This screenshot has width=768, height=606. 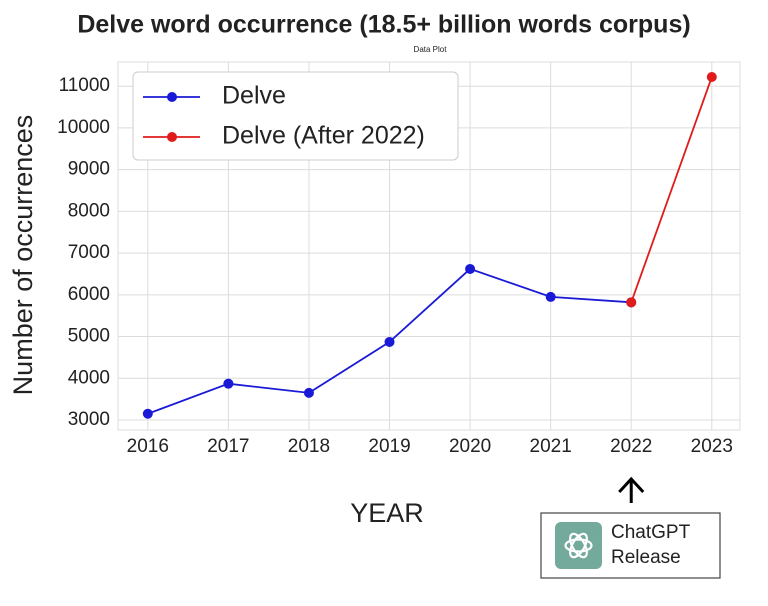 I want to click on y-tick-label: 6000, so click(x=89, y=294).